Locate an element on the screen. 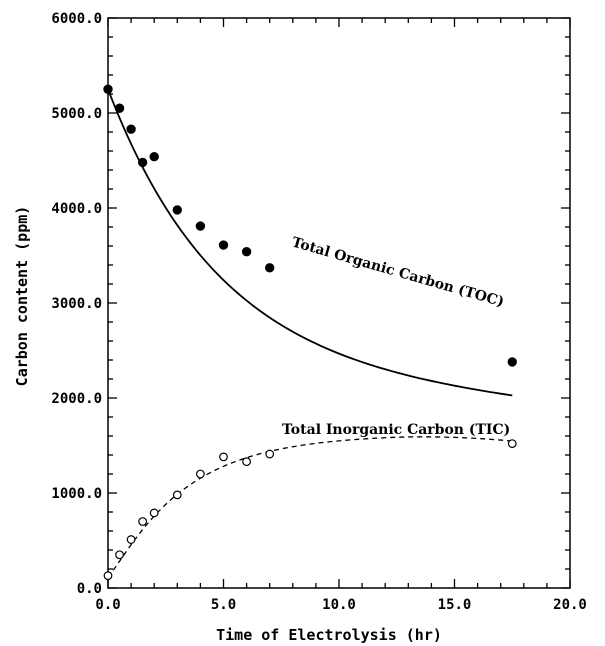 The image size is (605, 646). tic-series-label: Total Inorganic Carbon (TIC) is located at coordinates (396, 430).